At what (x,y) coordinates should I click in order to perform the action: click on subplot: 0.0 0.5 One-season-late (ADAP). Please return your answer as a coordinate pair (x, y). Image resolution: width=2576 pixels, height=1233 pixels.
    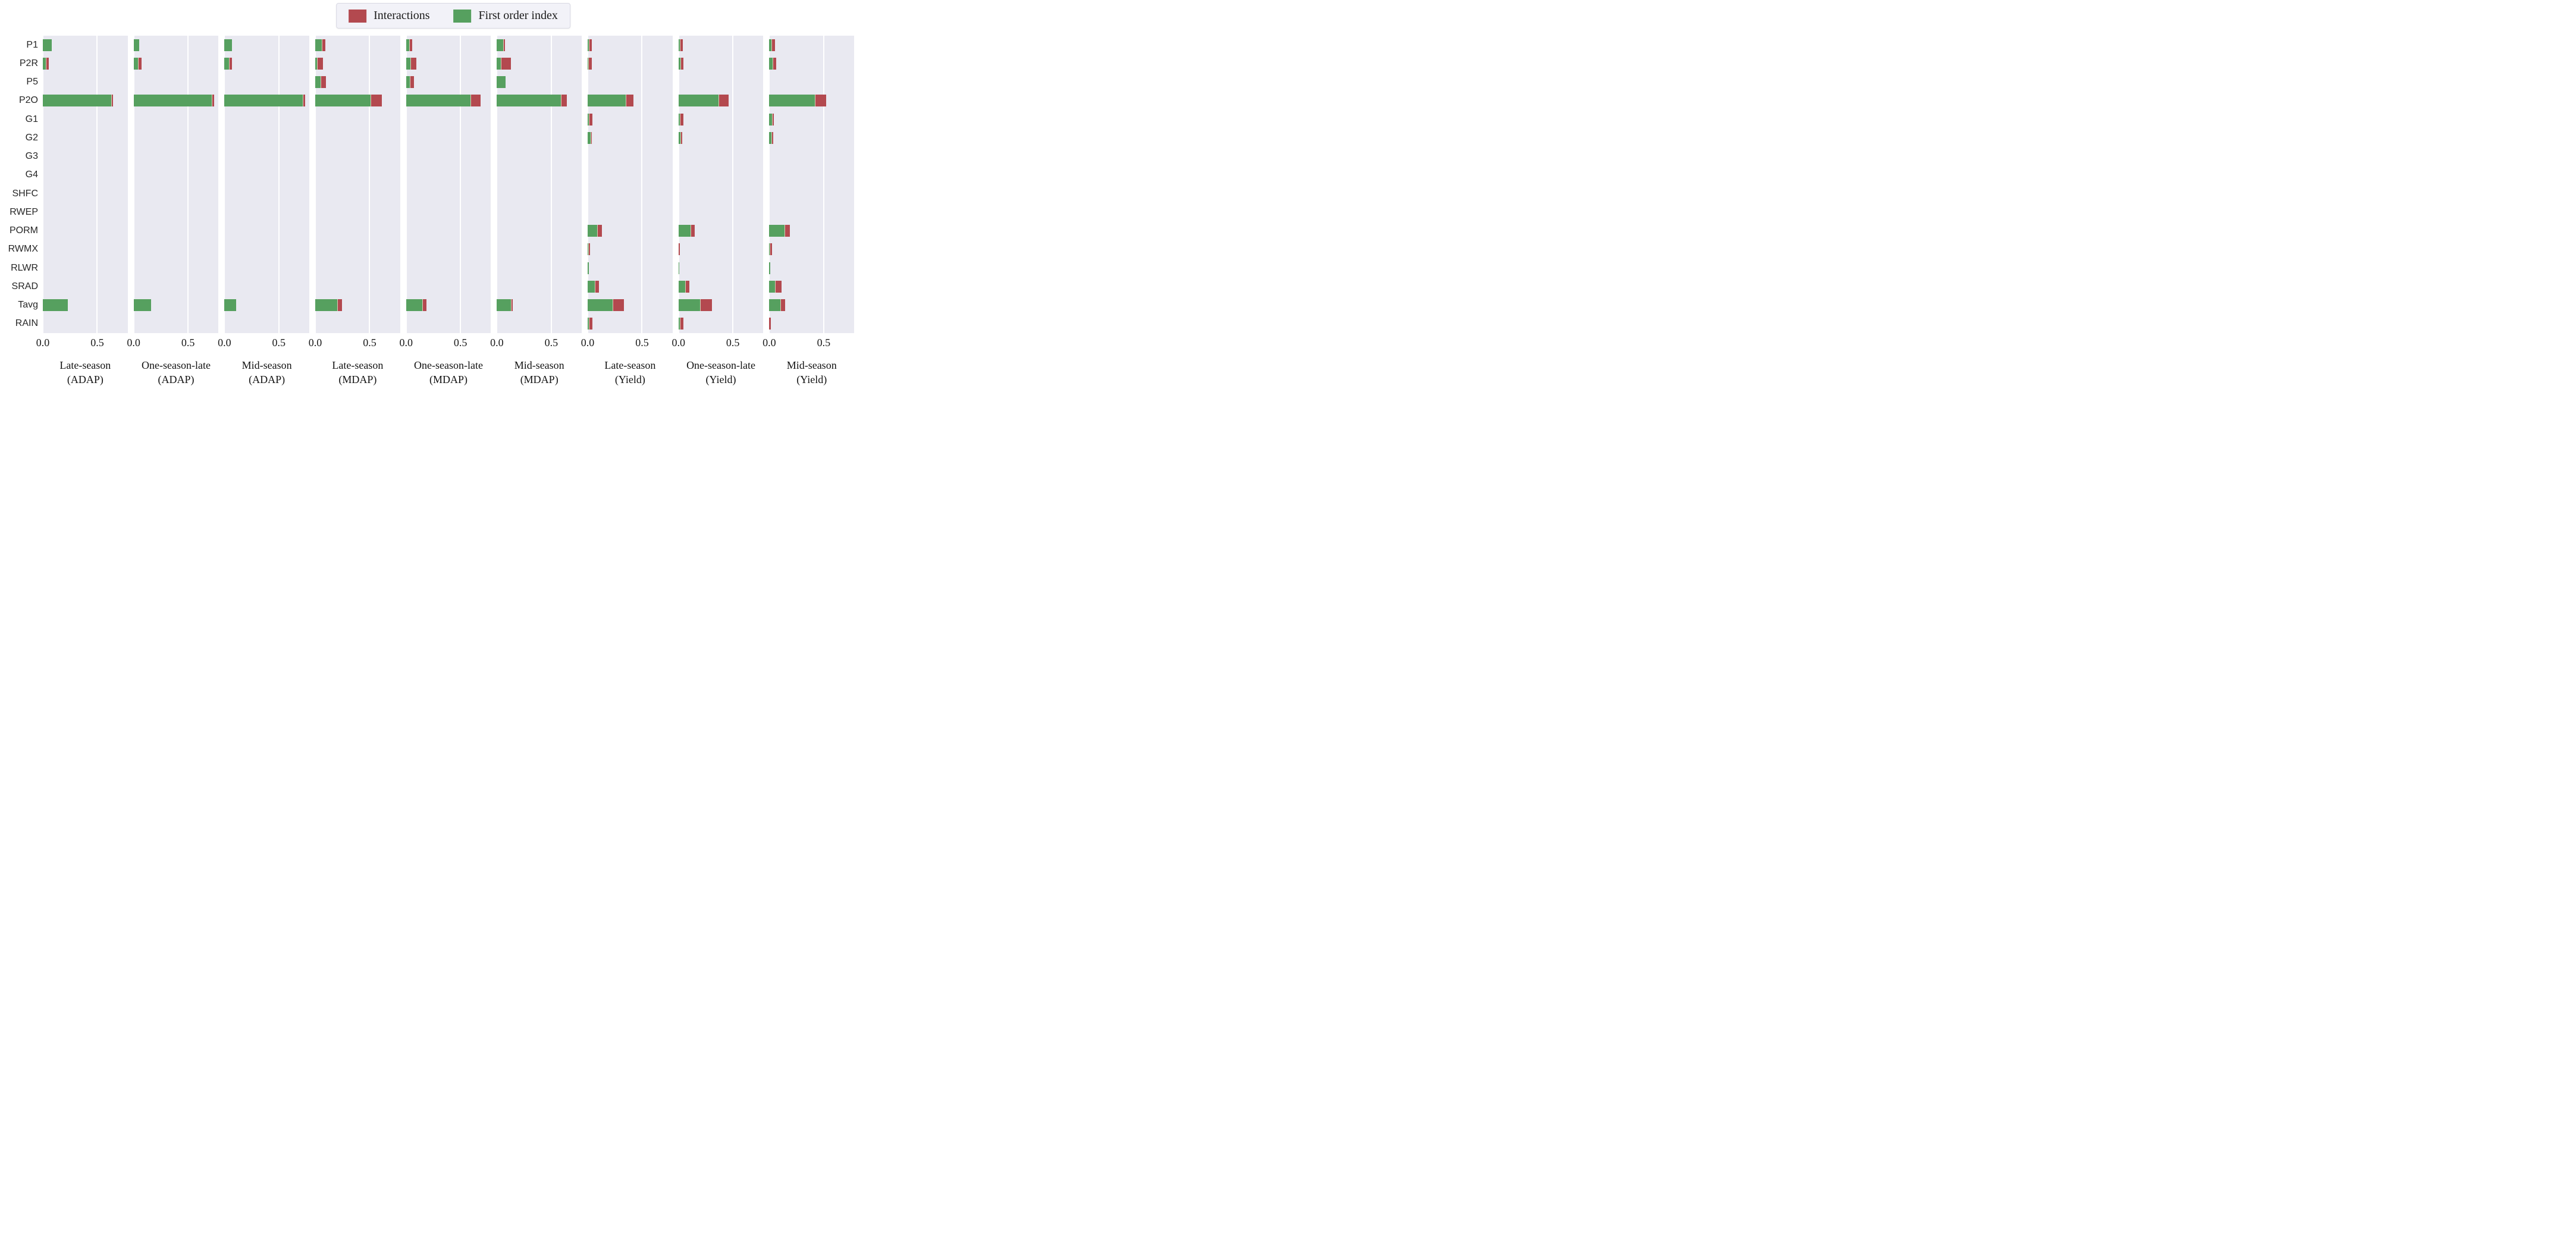
    Looking at the image, I should click on (173, 223).